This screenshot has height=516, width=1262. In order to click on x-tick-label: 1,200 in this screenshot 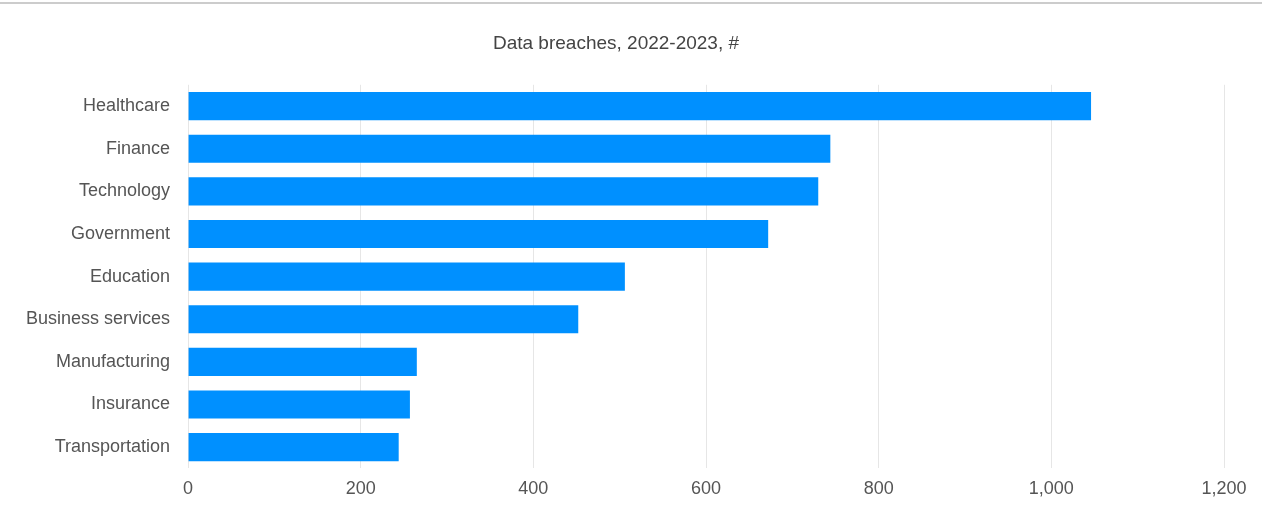, I will do `click(1224, 488)`.